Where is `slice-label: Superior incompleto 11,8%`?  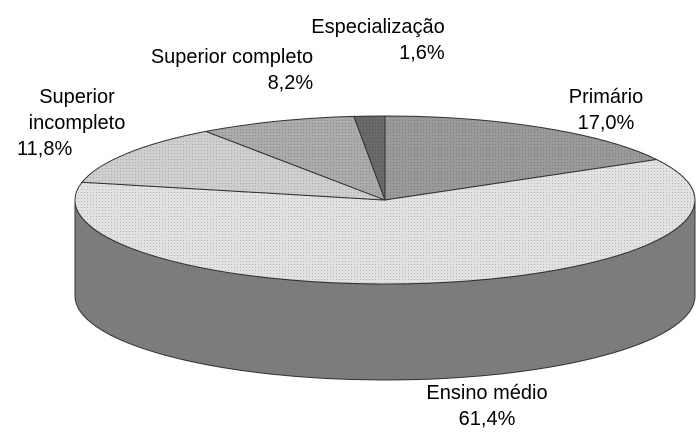 slice-label: Superior incompleto 11,8% is located at coordinates (77, 123).